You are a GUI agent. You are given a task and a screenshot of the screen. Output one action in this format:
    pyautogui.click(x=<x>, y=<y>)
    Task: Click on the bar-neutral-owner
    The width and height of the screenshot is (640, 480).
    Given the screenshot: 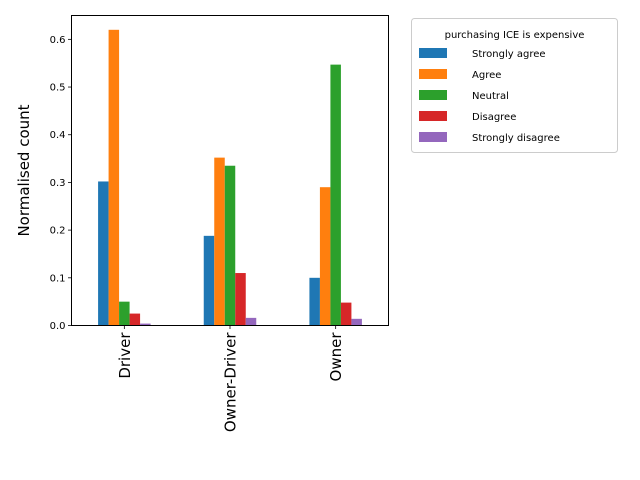 What is the action you would take?
    pyautogui.click(x=335, y=195)
    